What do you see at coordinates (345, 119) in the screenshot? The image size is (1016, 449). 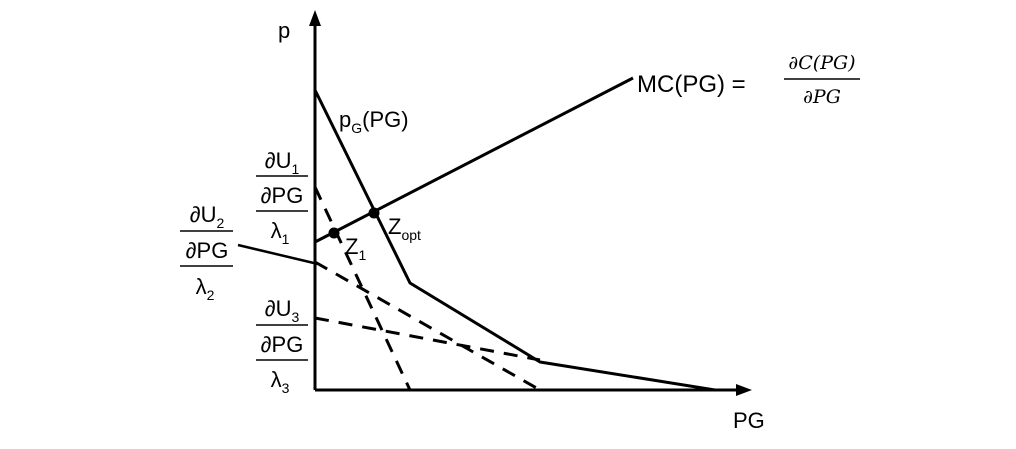 I see `demand-label-p: p` at bounding box center [345, 119].